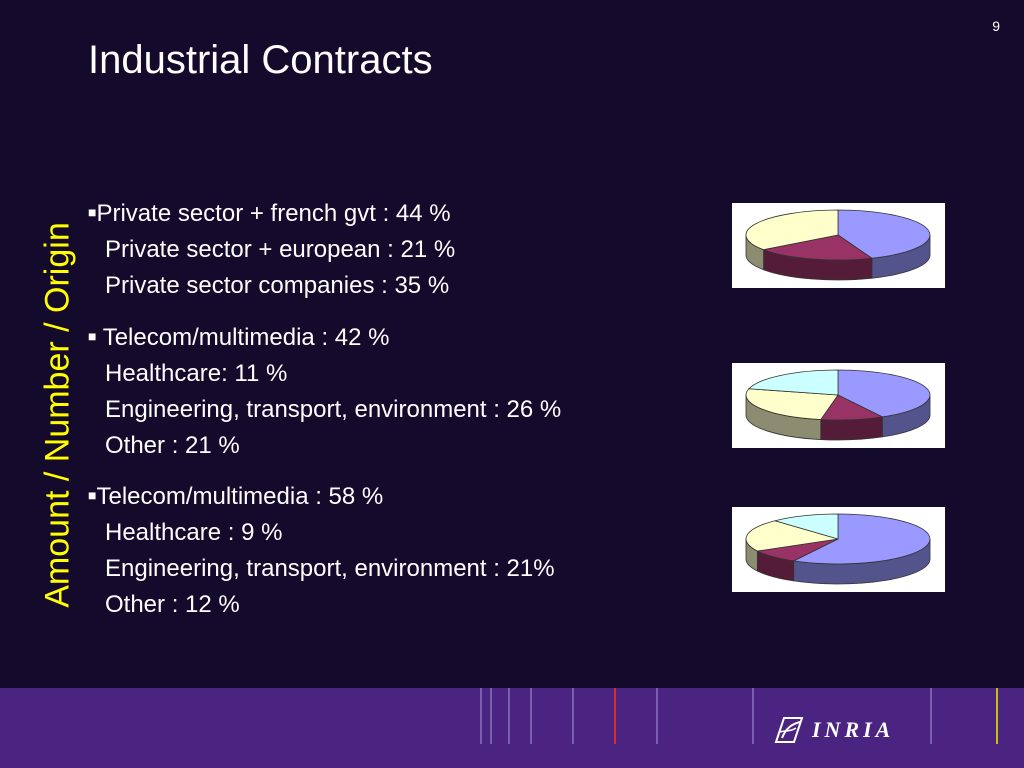 This screenshot has width=1024, height=768. What do you see at coordinates (194, 532) in the screenshot?
I see `list-item: Healthcare : 9 %` at bounding box center [194, 532].